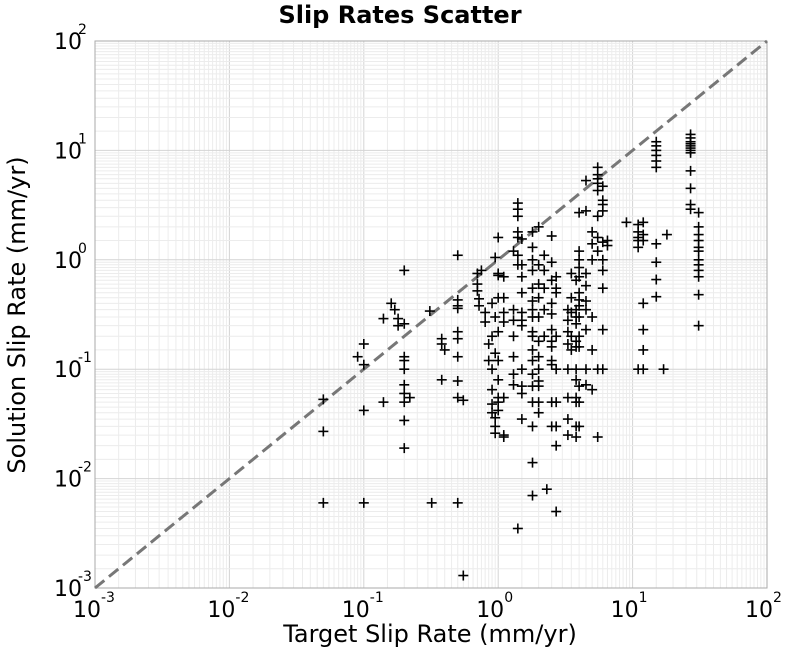 The image size is (800, 650). What do you see at coordinates (73, 585) in the screenshot?
I see `y-tick-label: 10⁻³` at bounding box center [73, 585].